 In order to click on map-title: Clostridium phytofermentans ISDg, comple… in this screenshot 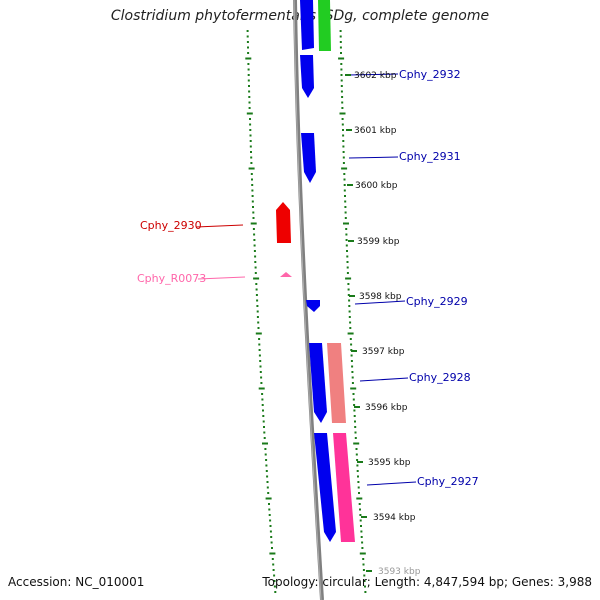, I will do `click(300, 16)`.